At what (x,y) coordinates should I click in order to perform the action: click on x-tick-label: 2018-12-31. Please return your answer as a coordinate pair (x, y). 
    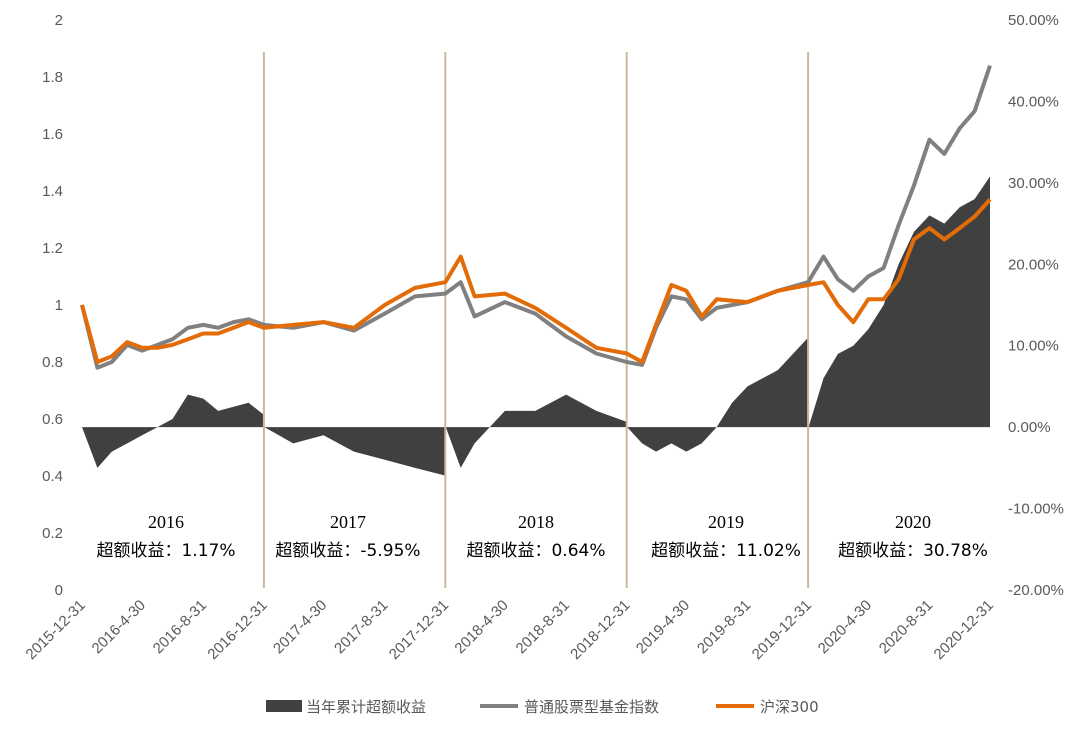
    Looking at the image, I should click on (600, 630).